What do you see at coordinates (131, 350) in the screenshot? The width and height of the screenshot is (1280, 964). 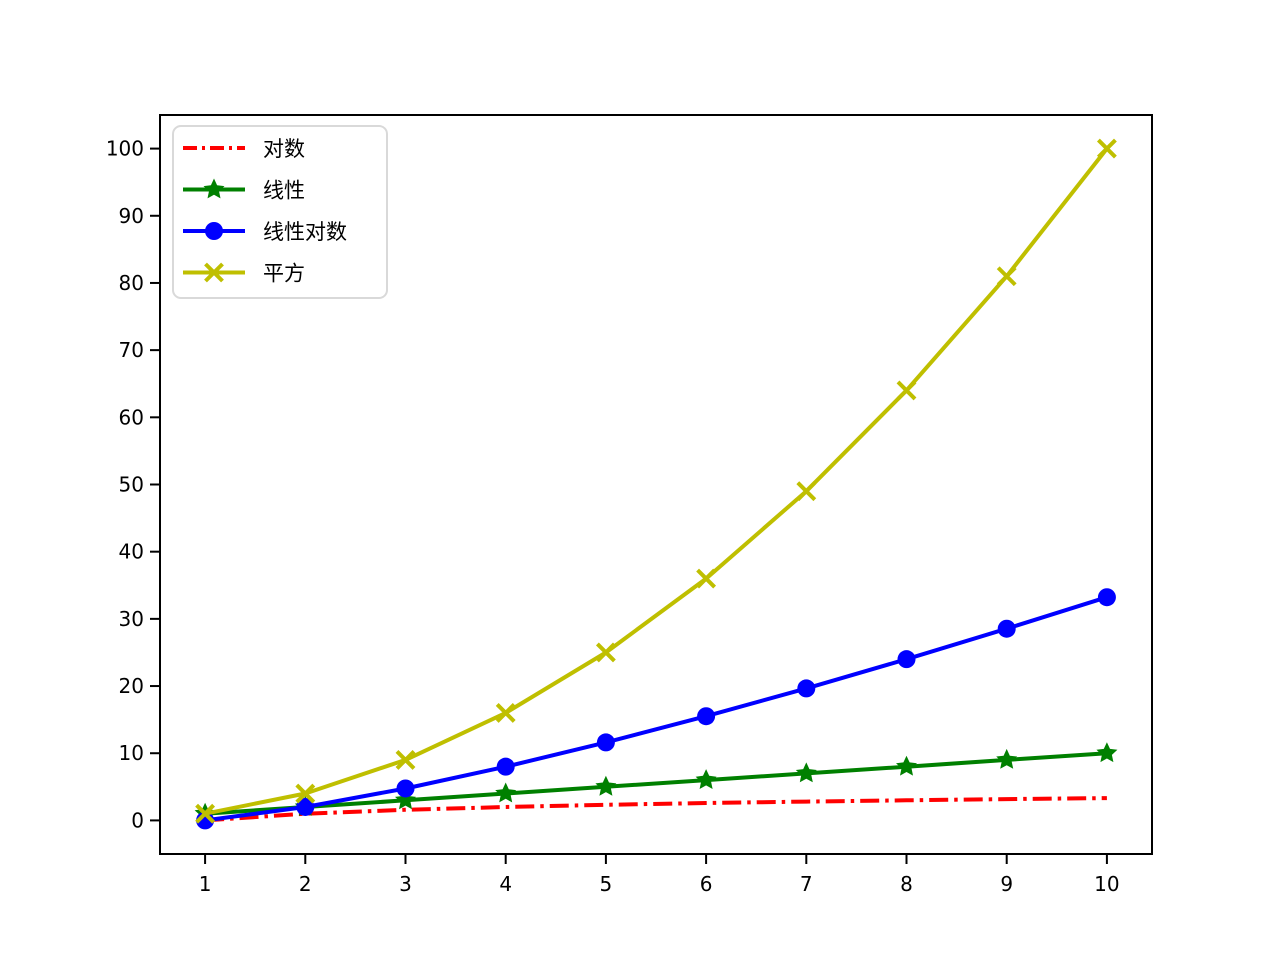 I see `y-tick-label: 70` at bounding box center [131, 350].